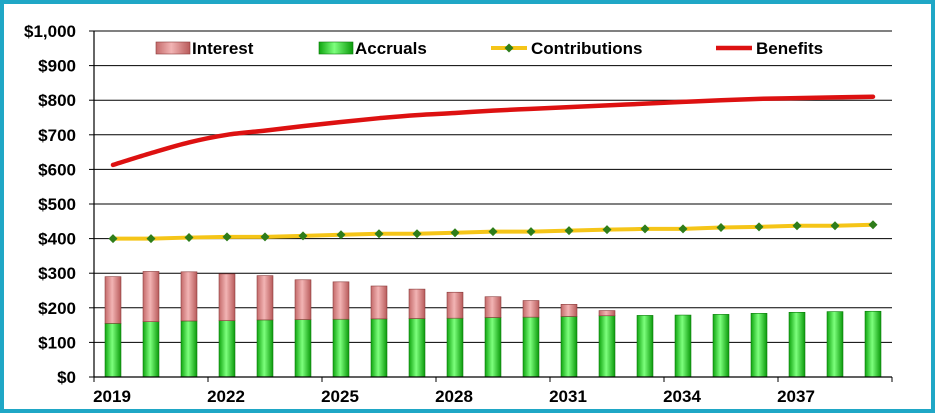 The height and width of the screenshot is (417, 935). Describe the element at coordinates (586, 48) in the screenshot. I see `legend-label-contributions: Contributions` at that location.